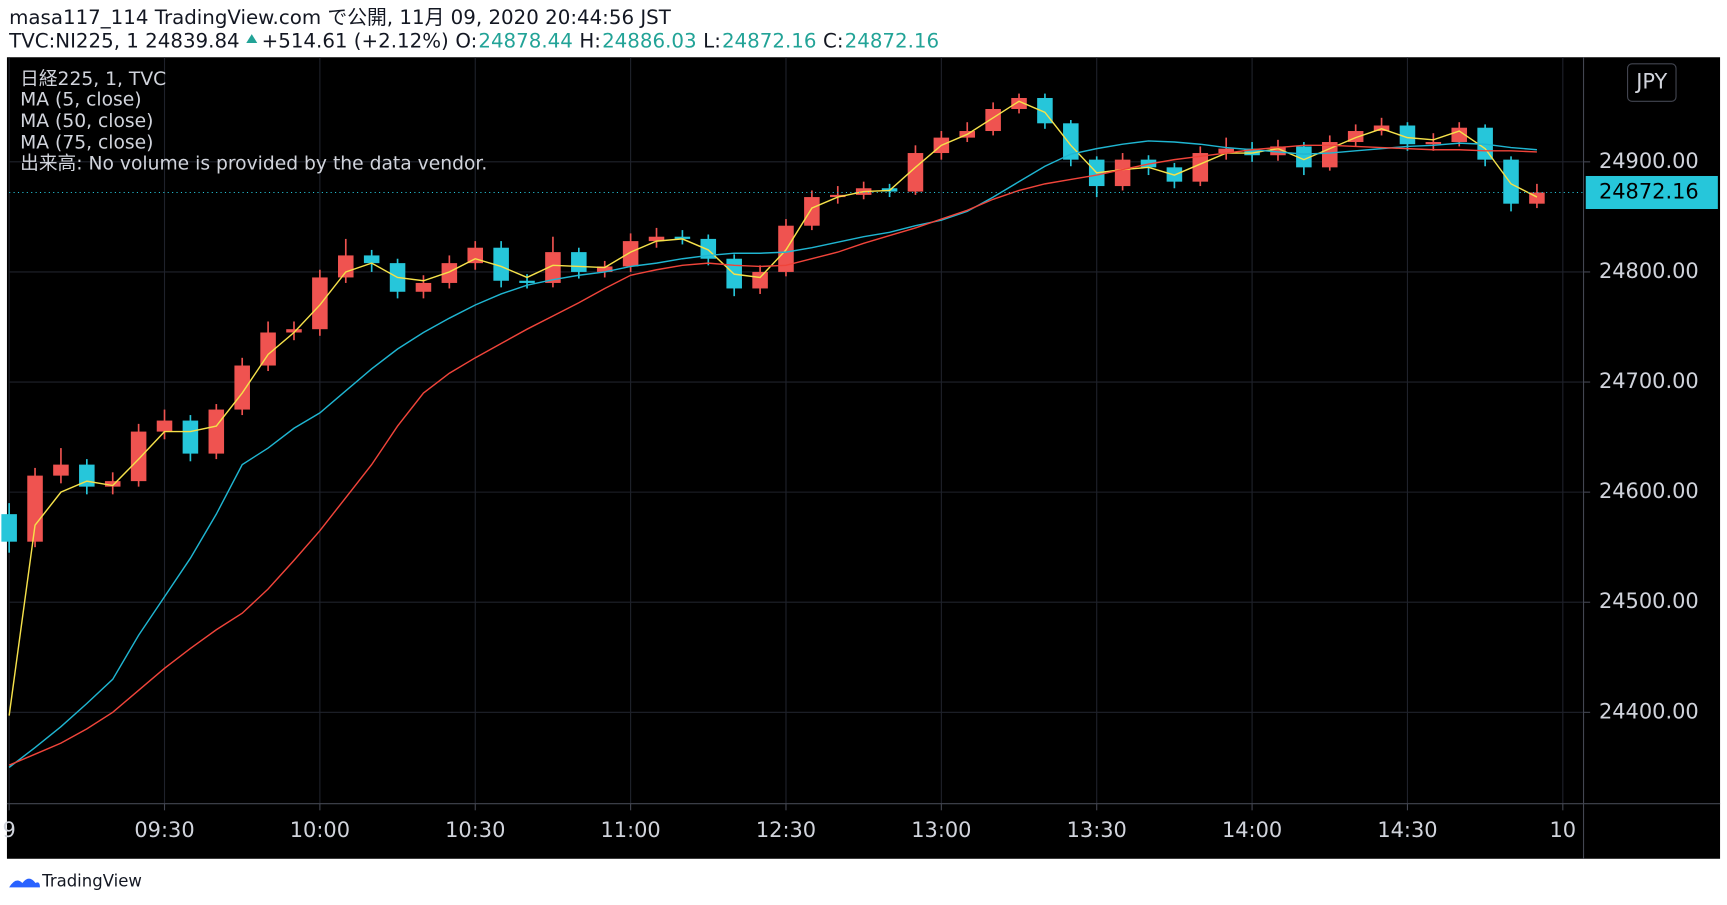 Image resolution: width=1727 pixels, height=905 pixels. Describe the element at coordinates (164, 830) in the screenshot. I see `x-tick-label: 09:30` at that location.